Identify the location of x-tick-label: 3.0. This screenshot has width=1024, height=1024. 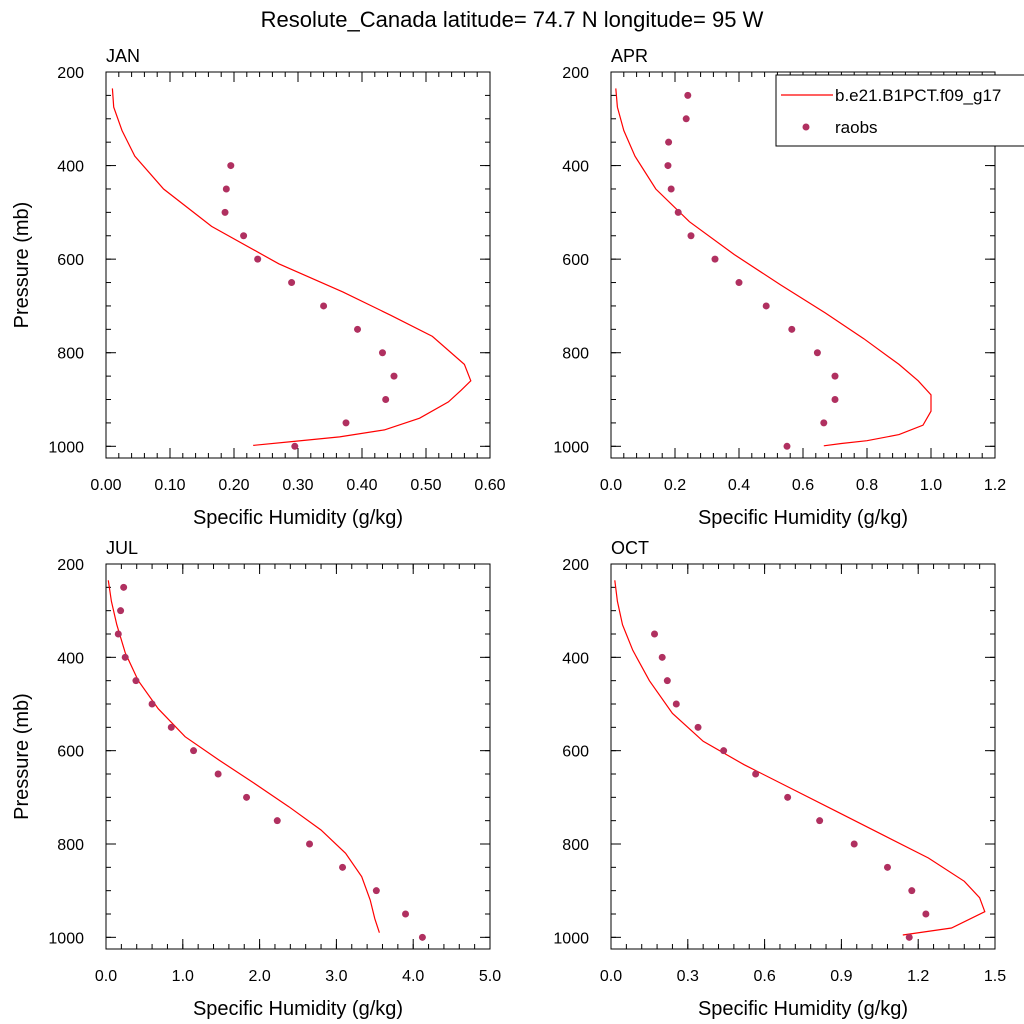
(336, 976).